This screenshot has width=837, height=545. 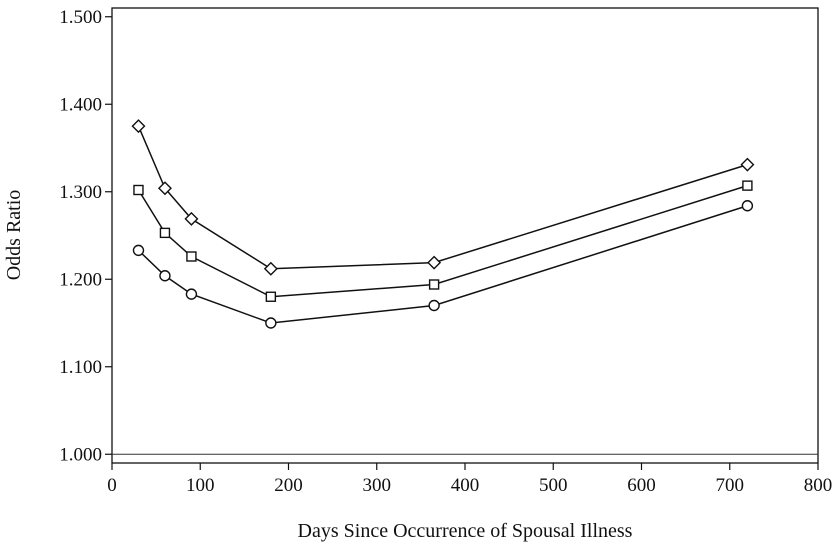 What do you see at coordinates (553, 485) in the screenshot?
I see `x-tick-label: 500` at bounding box center [553, 485].